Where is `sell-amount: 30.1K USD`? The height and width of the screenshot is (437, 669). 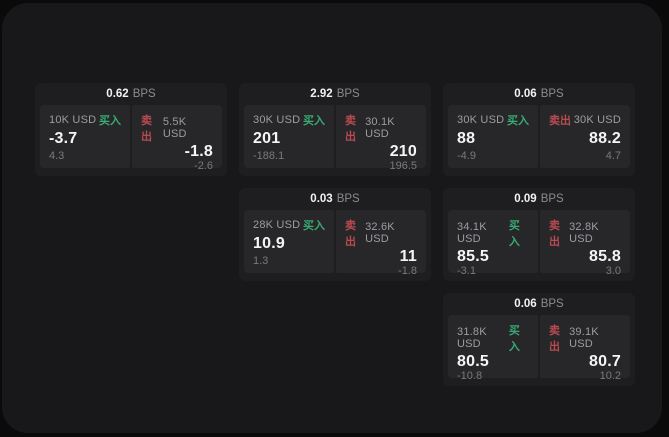
sell-amount: 30.1K USD is located at coordinates (380, 128).